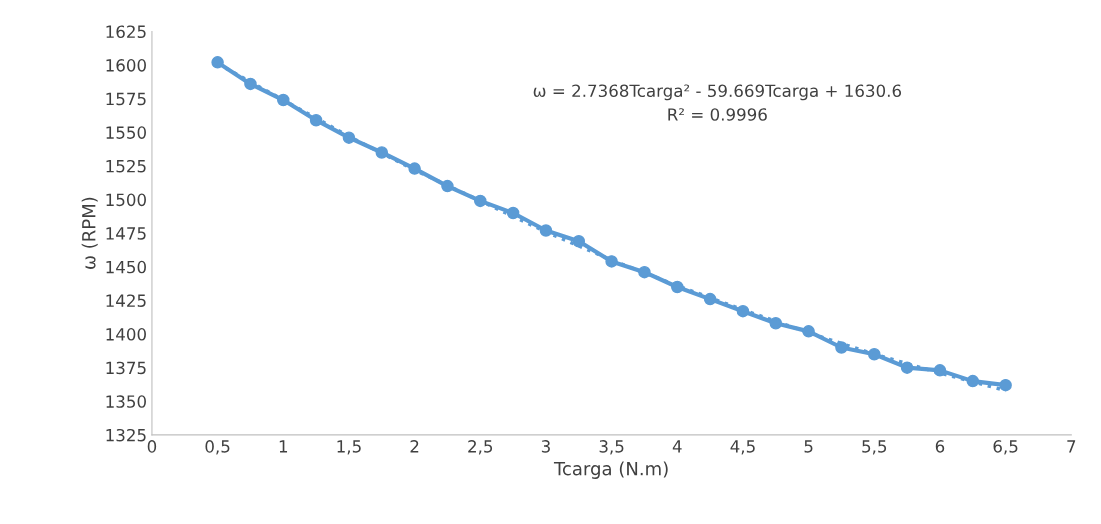 The width and height of the screenshot is (1101, 524). I want to click on y-tick-label: 1400, so click(126, 334).